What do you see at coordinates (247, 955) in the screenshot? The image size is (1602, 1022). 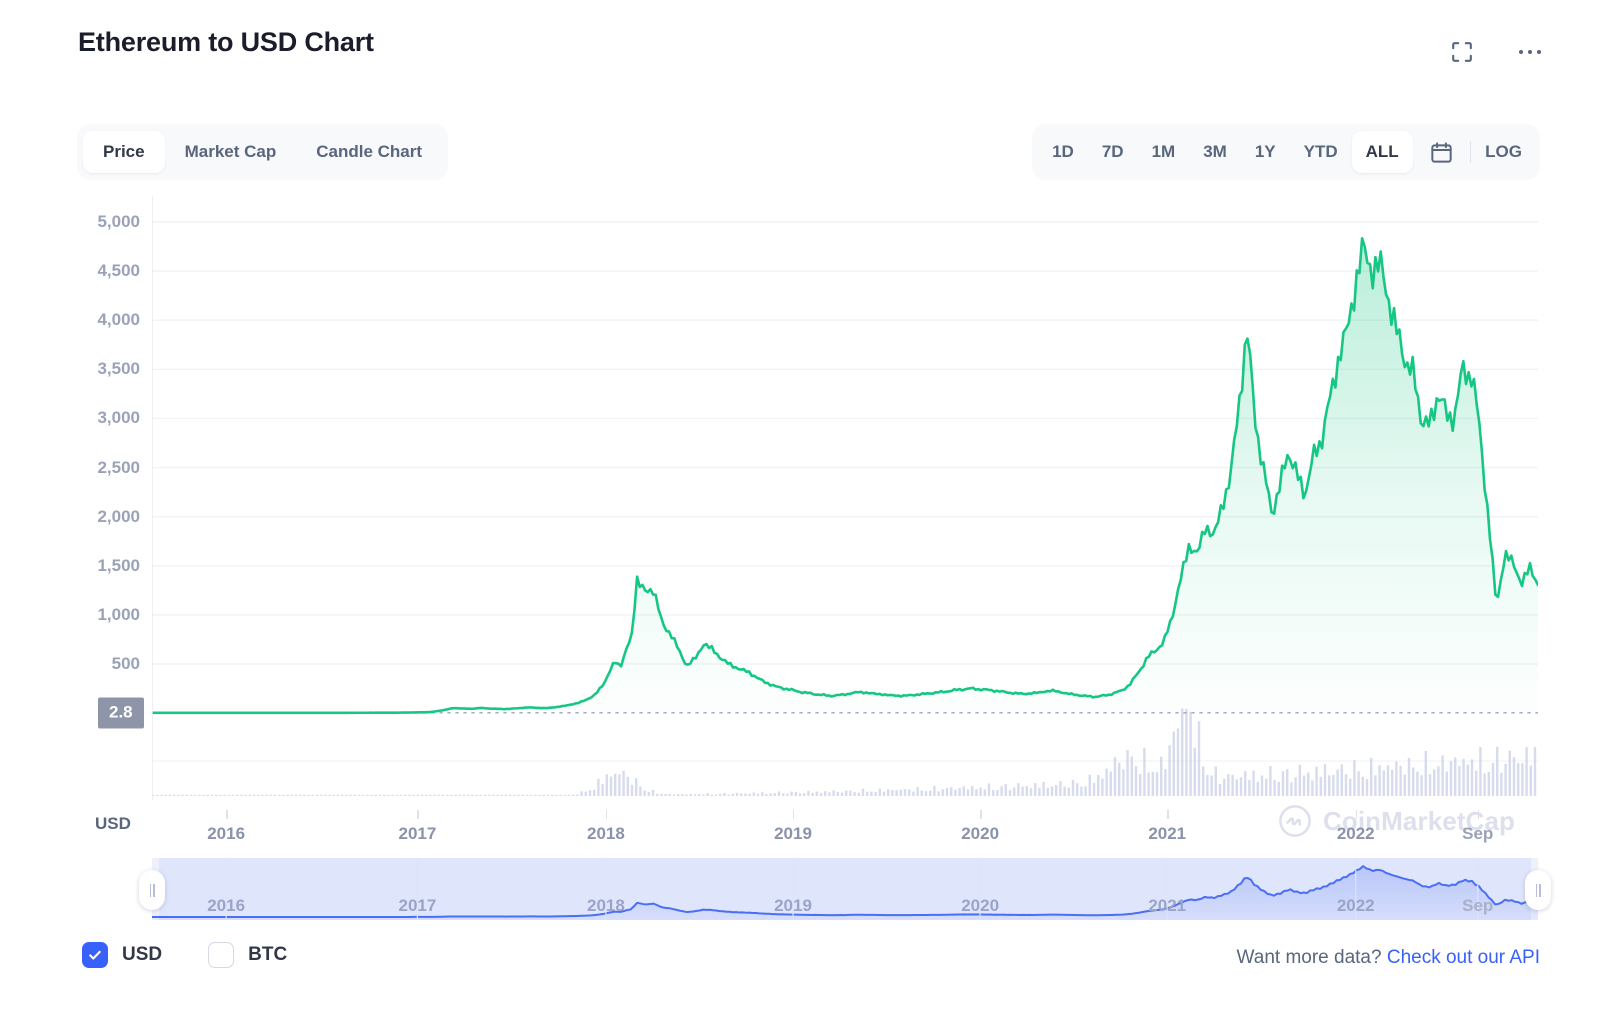 I see `legend-item-btc: BTC` at bounding box center [247, 955].